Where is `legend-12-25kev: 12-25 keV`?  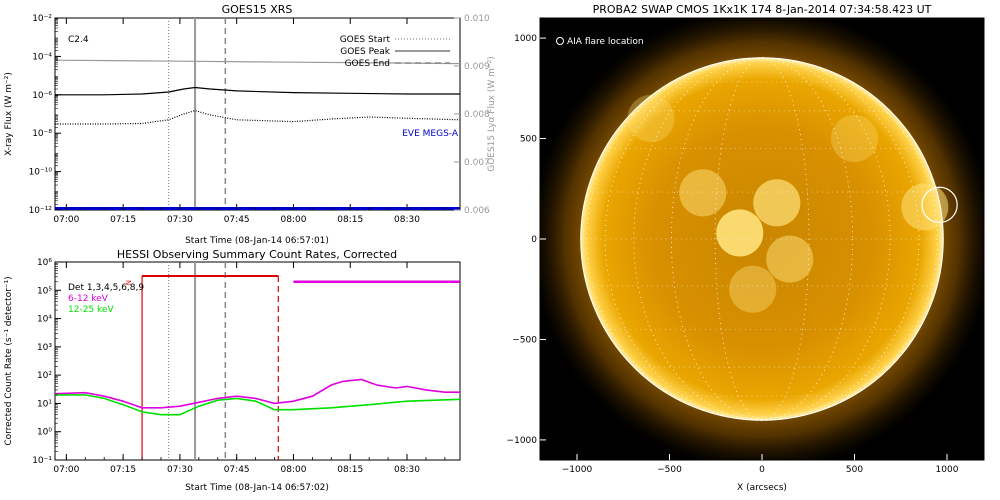
legend-12-25kev: 12-25 keV is located at coordinates (91, 310).